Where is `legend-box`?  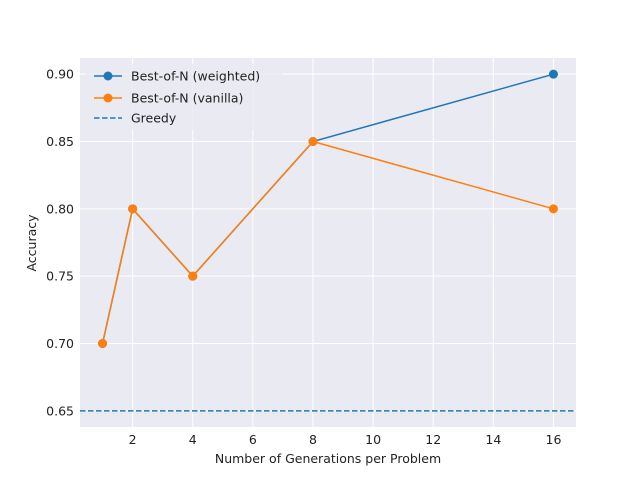 legend-box is located at coordinates (184, 97).